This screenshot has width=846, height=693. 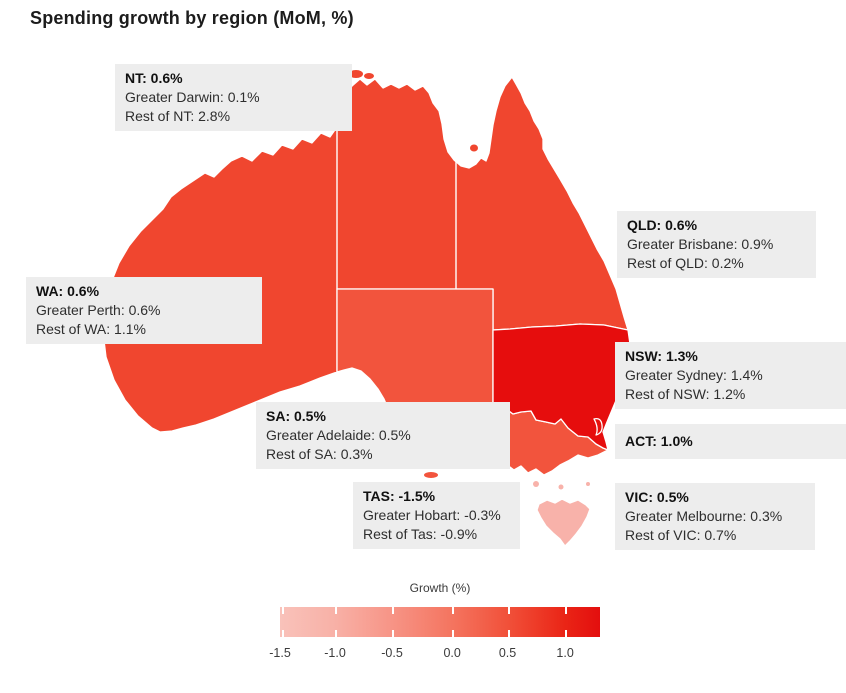 I want to click on annotation-line: Rest of QLD: 0.2%, so click(x=685, y=263).